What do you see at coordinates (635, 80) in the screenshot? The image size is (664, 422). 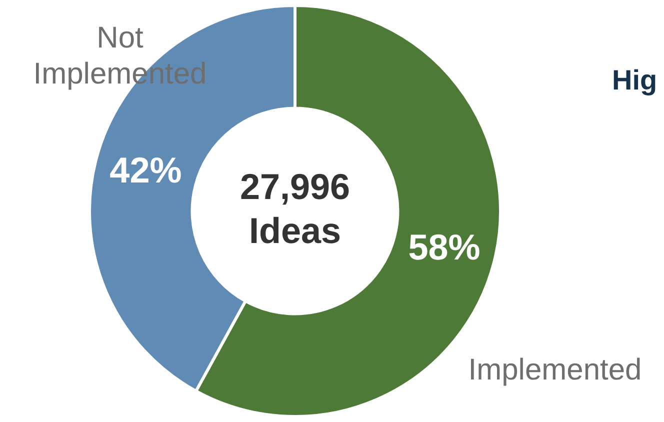 I see `text: Hig` at bounding box center [635, 80].